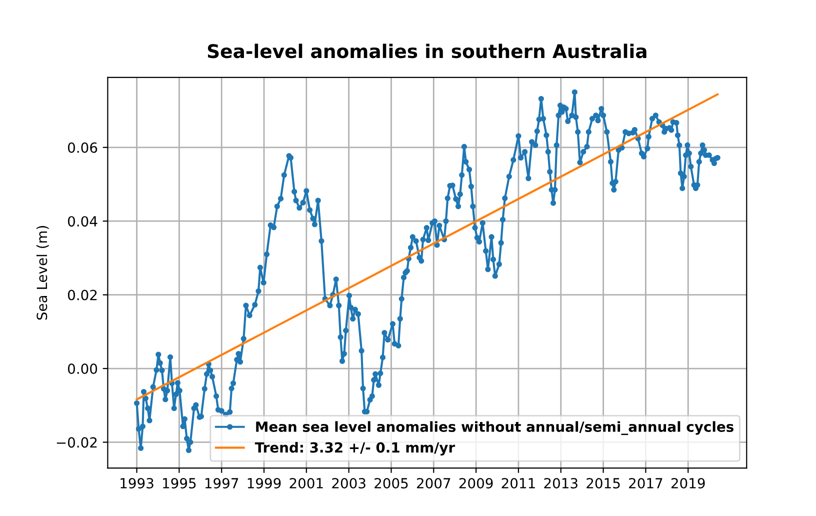 The image size is (816, 516). Describe the element at coordinates (355, 449) in the screenshot. I see `legend-label: Trend: 3.32 +/- 0.1 mm/yr` at that location.